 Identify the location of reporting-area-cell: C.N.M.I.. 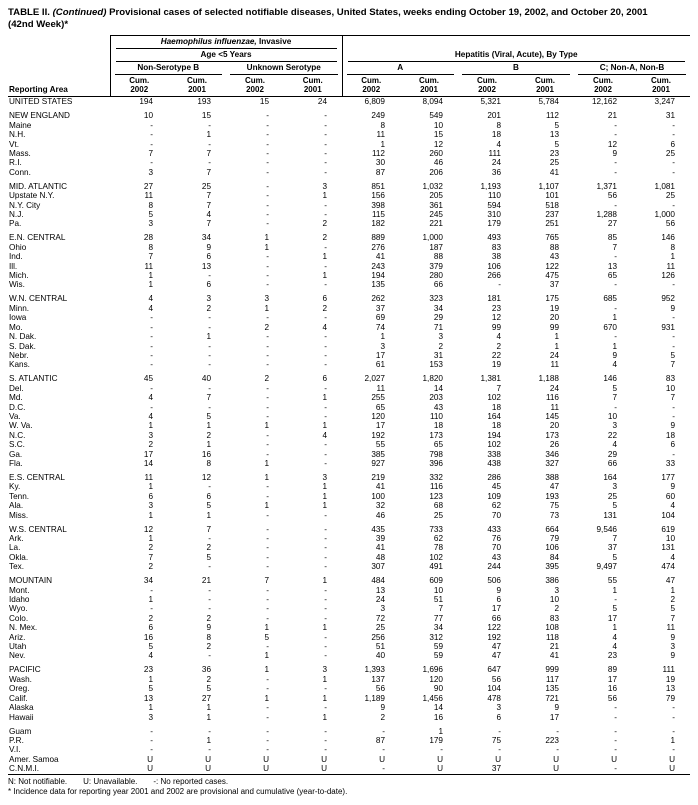
(24, 769).